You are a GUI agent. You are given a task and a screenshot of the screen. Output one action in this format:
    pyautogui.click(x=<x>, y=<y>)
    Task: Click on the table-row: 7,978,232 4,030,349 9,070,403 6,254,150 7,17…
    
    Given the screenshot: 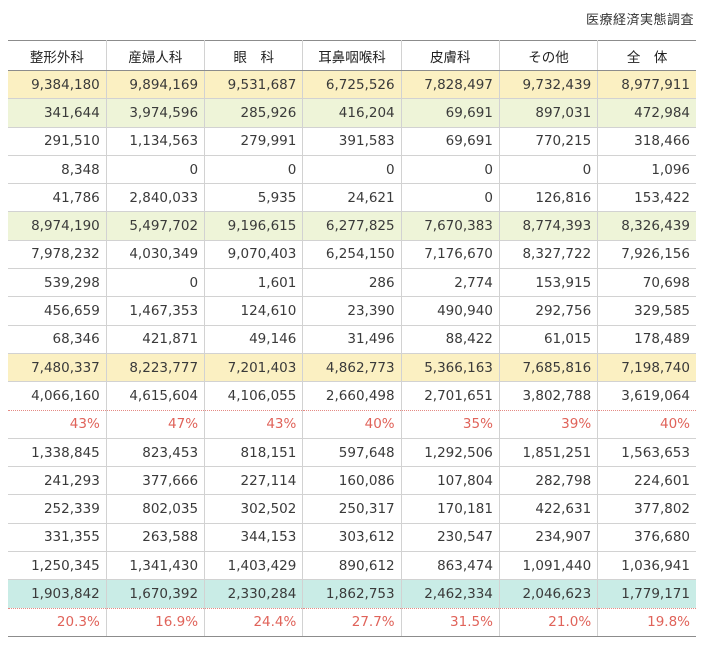 What is the action you would take?
    pyautogui.click(x=352, y=255)
    